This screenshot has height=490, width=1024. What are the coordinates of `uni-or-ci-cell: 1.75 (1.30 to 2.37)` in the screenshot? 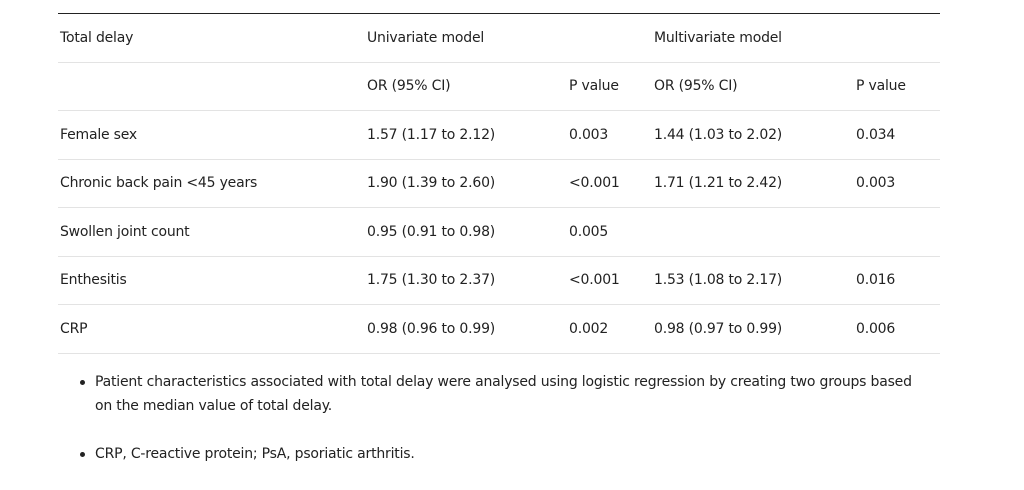 It's located at (466, 280).